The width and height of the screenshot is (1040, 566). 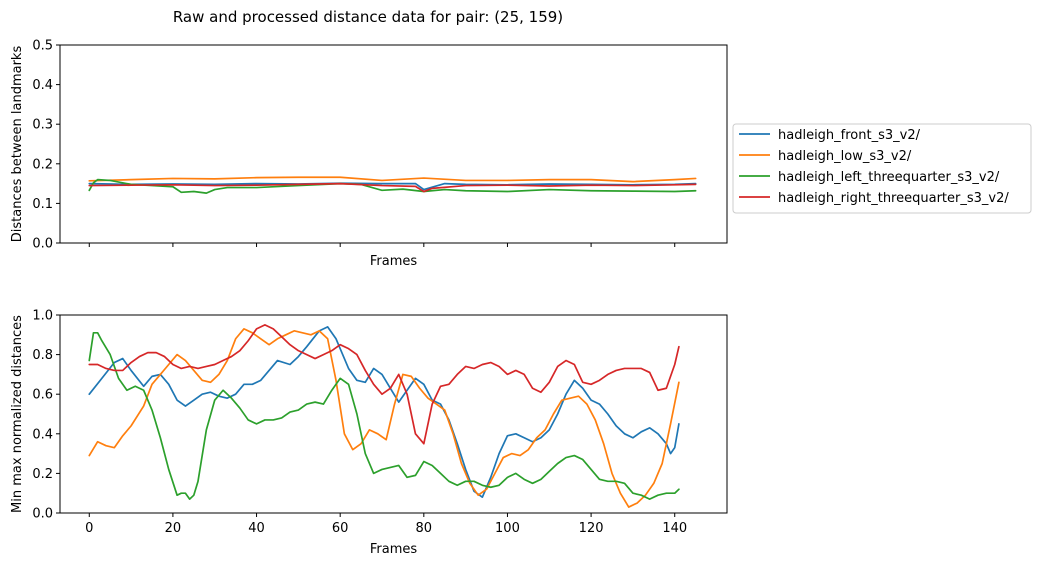 I want to click on normalized-x-tick-label: 0, so click(x=89, y=528).